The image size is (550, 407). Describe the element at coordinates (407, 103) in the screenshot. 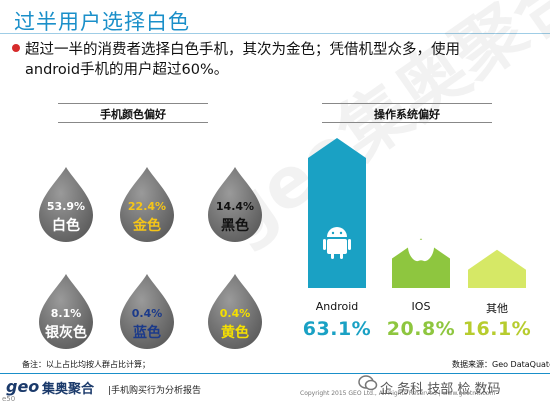

I see `os-section-rule-top` at that location.